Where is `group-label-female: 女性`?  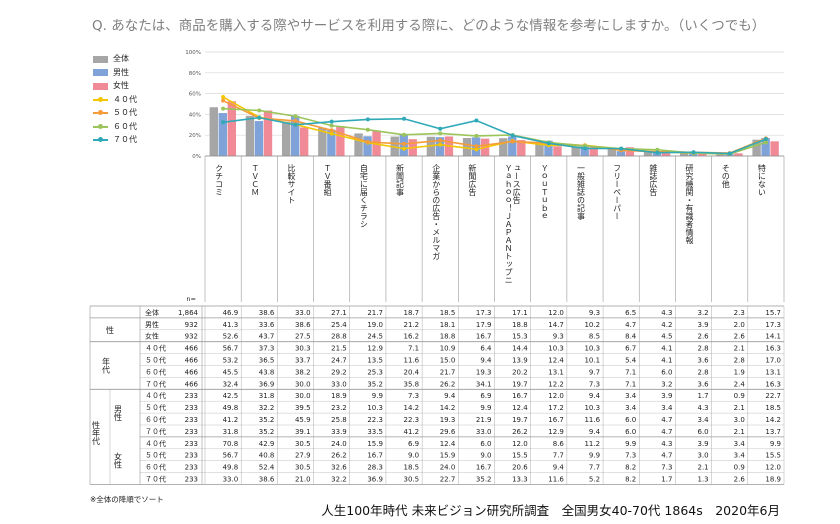 group-label-female: 女性 is located at coordinates (118, 460).